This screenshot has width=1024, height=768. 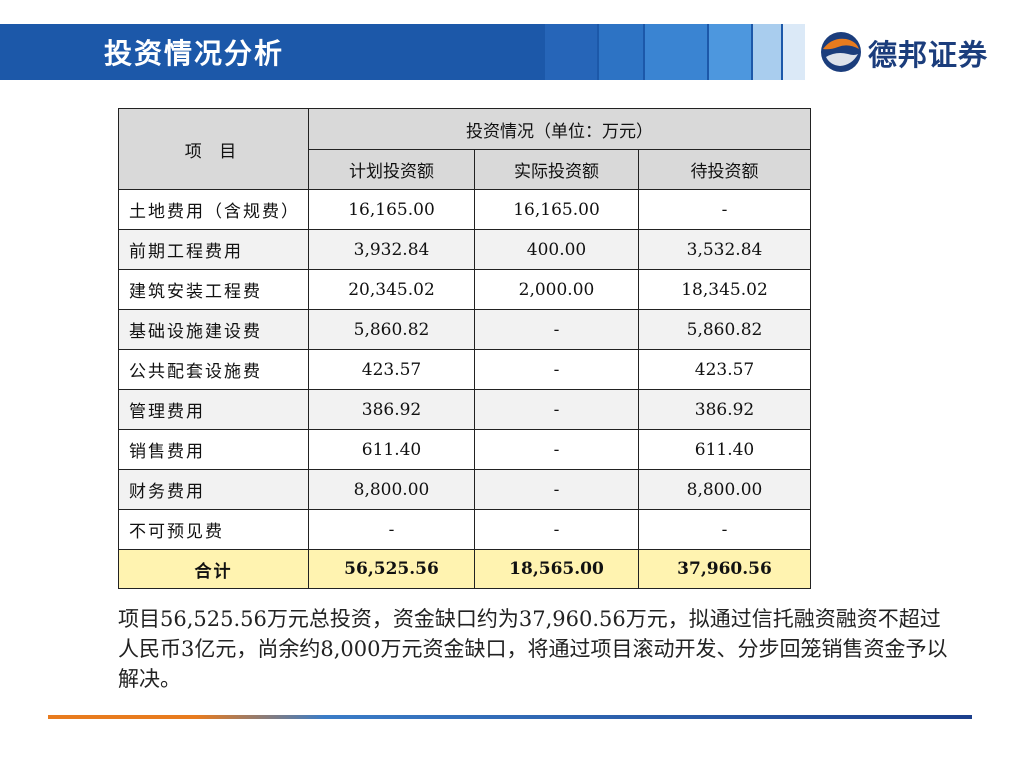 I want to click on total-row: 合计 56,525.56 18,565.00 37,960.56, so click(x=464, y=569).